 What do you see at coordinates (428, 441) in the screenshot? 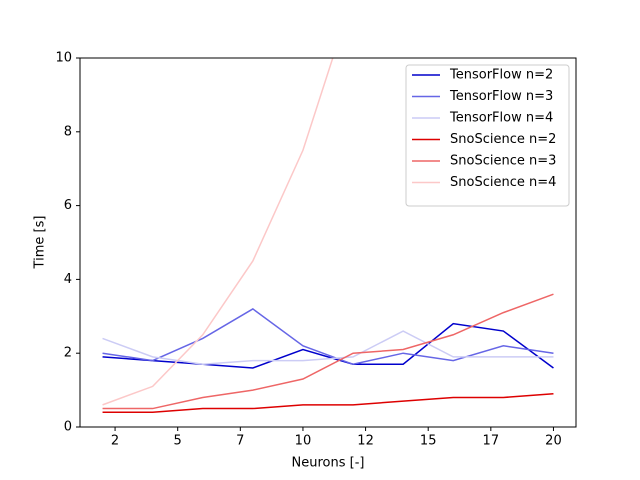
I see `x-tick-label: 15` at bounding box center [428, 441].